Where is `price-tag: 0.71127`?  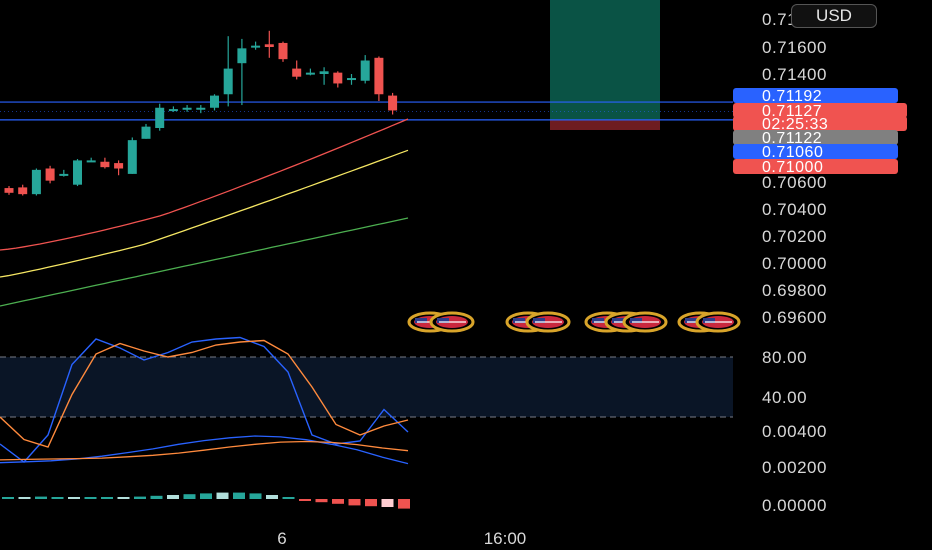
price-tag: 0.71127 is located at coordinates (820, 111).